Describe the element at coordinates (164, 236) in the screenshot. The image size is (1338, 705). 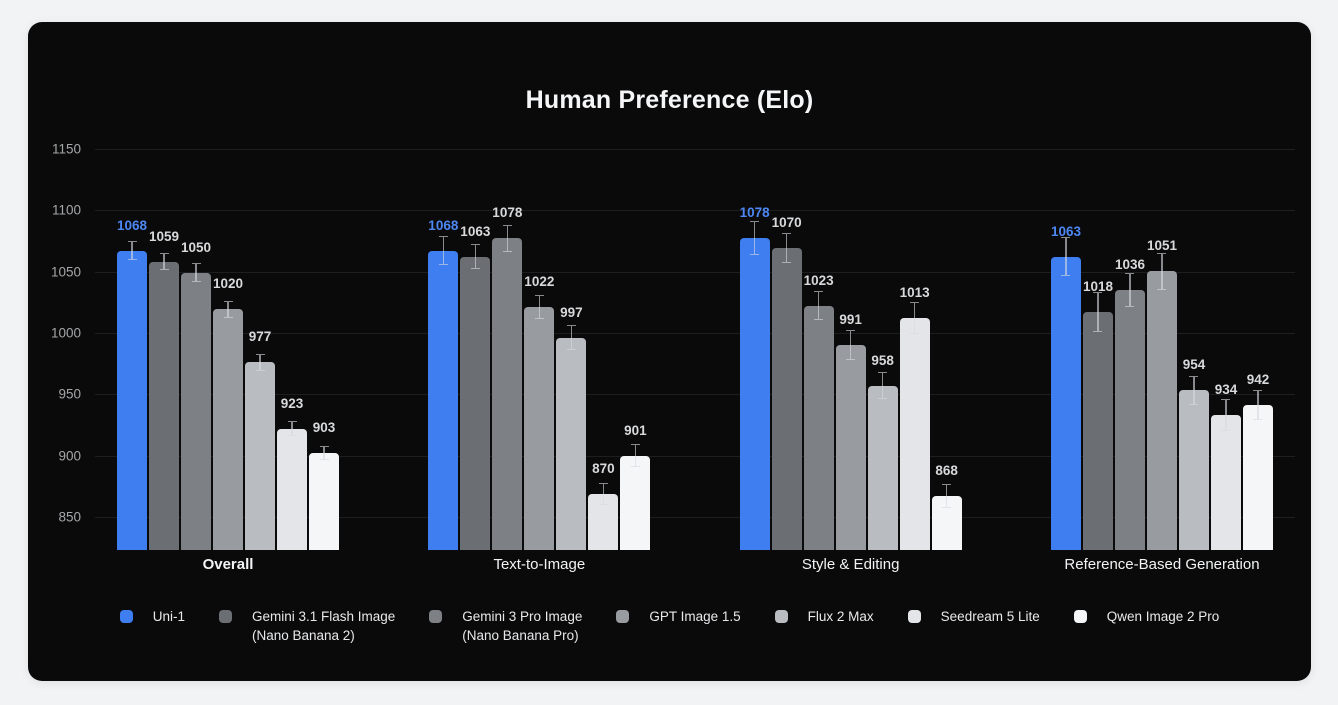
I see `bar-value-label: 1059` at that location.